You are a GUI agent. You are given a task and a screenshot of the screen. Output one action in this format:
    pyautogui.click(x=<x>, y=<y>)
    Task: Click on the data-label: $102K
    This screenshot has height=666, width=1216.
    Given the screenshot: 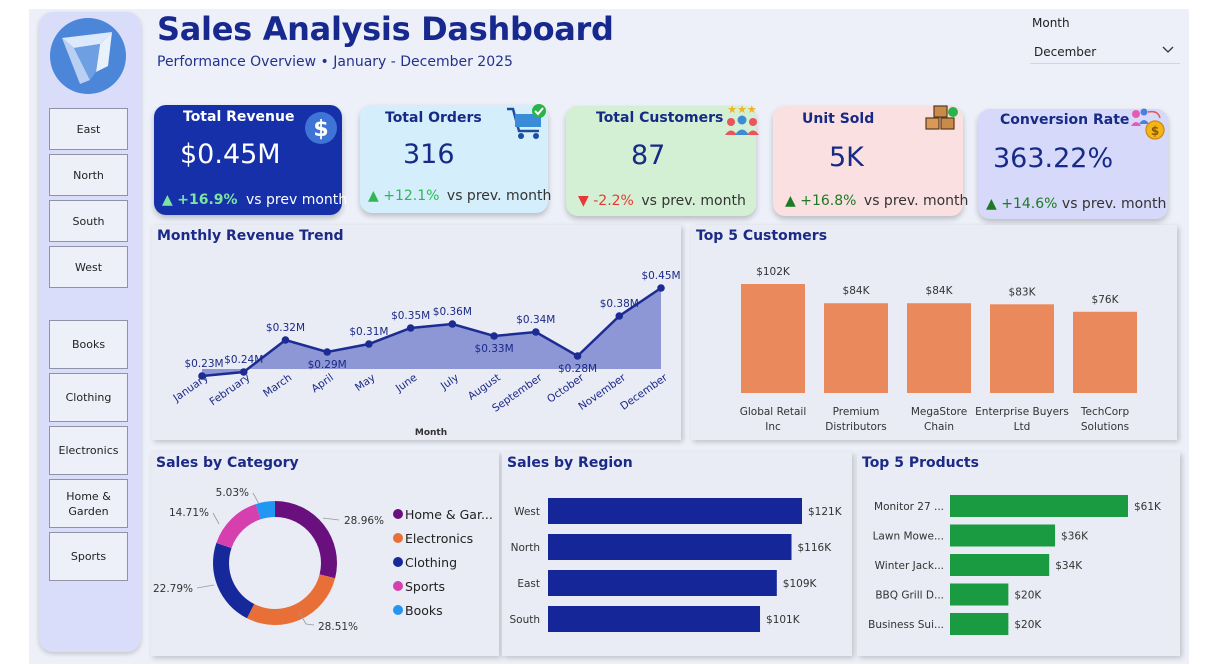 What is the action you would take?
    pyautogui.click(x=773, y=272)
    